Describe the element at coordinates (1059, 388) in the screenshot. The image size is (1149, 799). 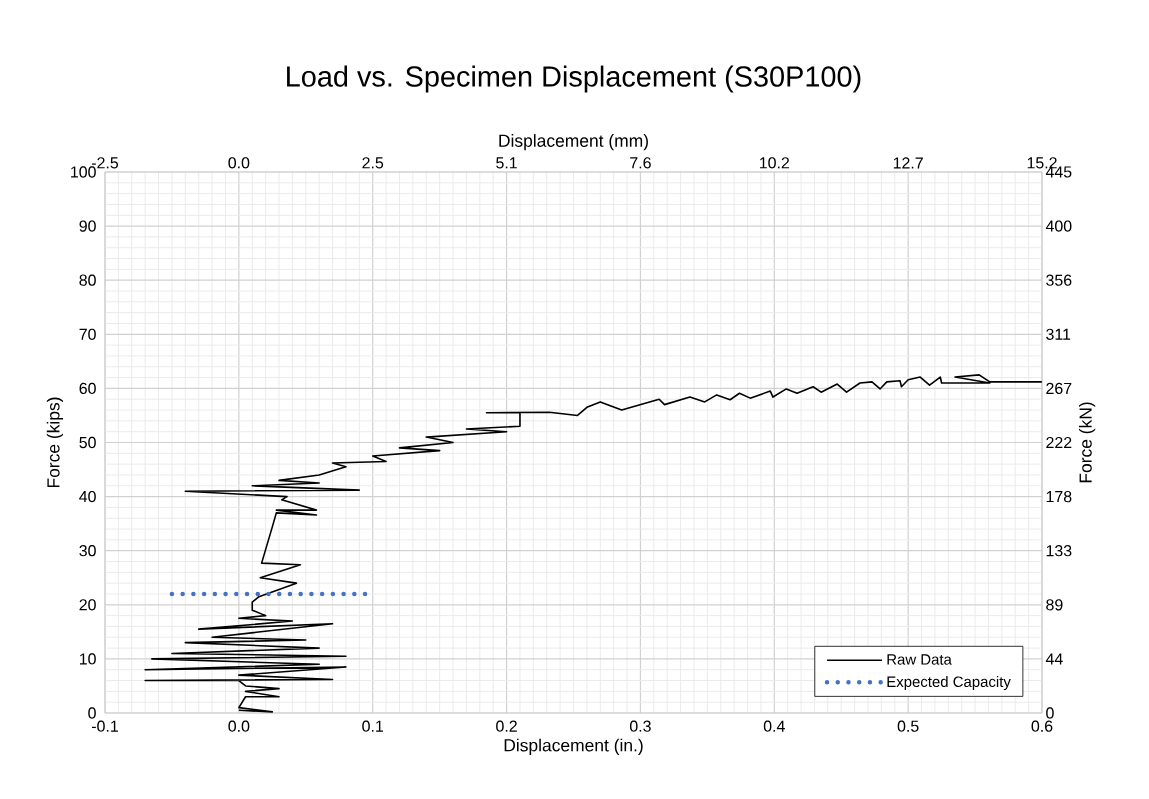
I see `y2-tick-label: 267` at that location.